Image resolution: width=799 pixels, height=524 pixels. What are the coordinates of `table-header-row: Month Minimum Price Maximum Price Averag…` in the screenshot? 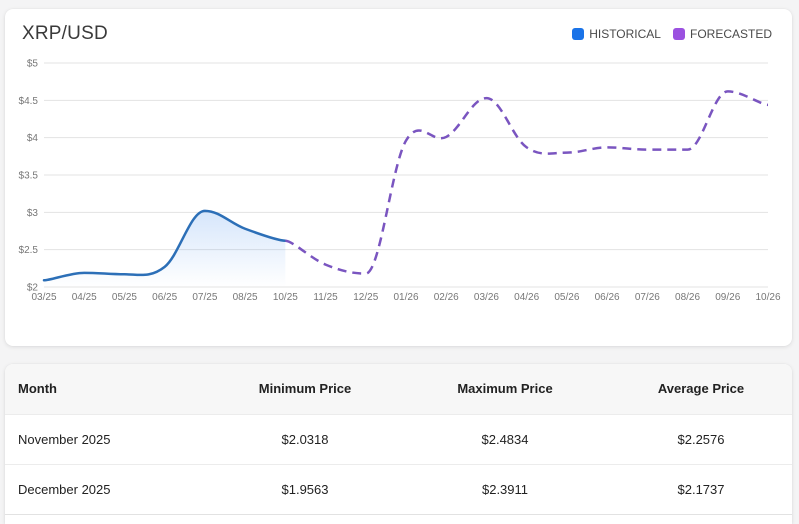 It's located at (398, 389).